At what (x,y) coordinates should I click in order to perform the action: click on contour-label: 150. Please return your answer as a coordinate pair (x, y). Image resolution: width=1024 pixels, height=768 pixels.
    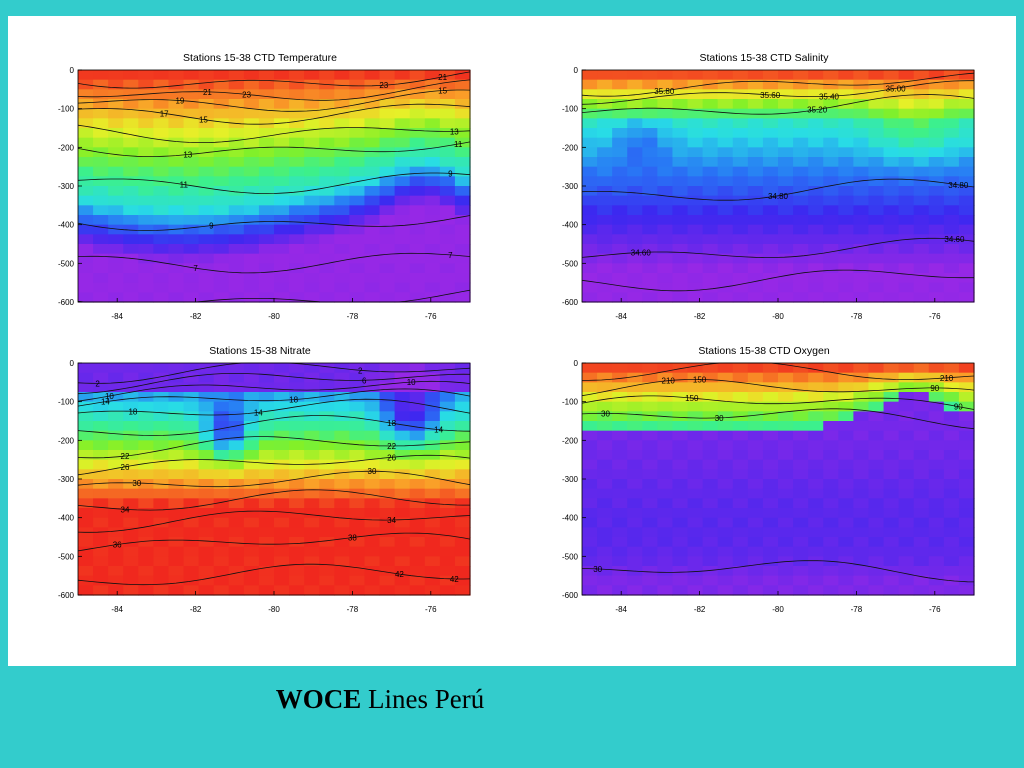
    Looking at the image, I should click on (700, 379).